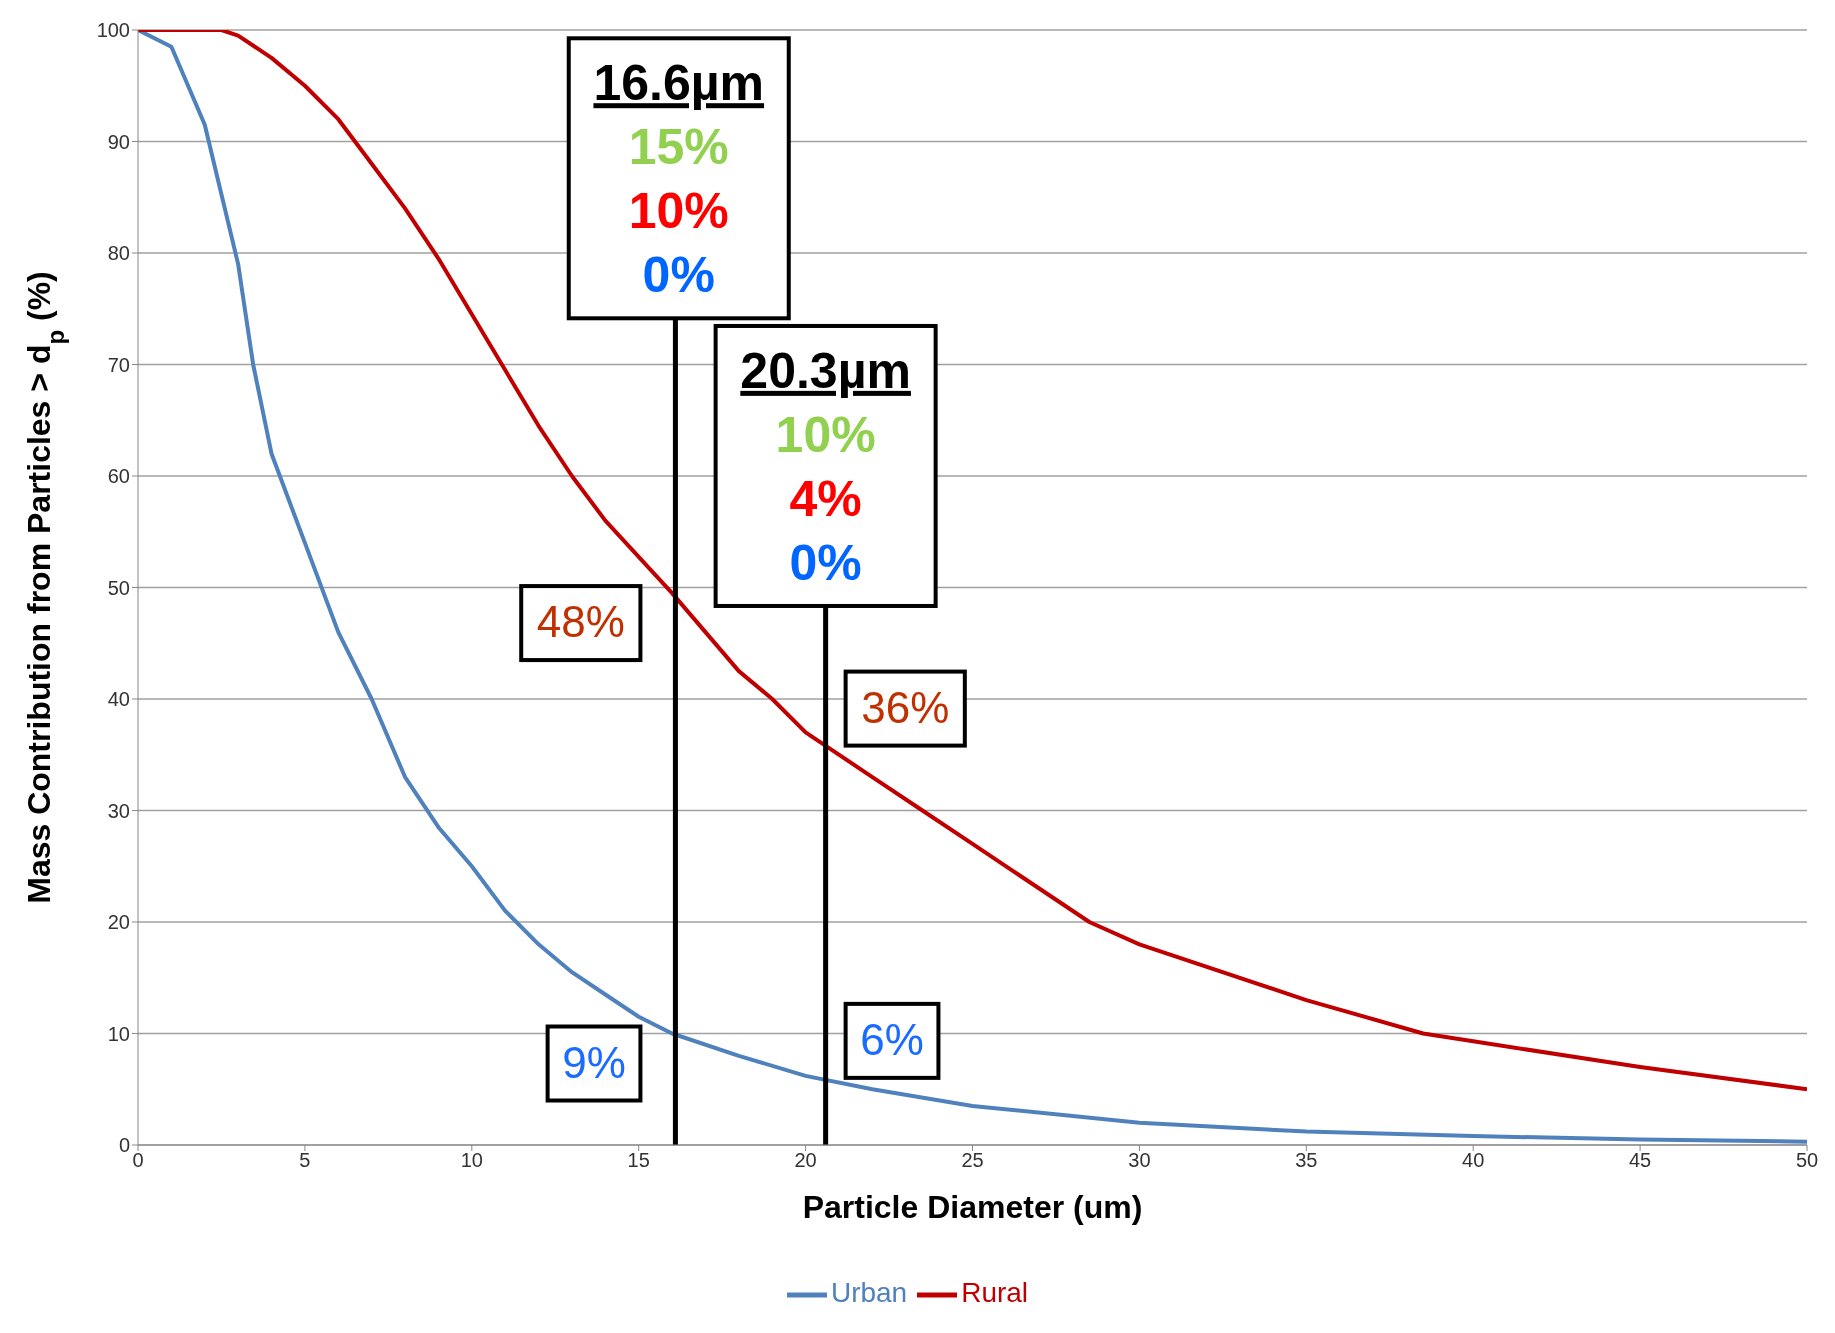 The height and width of the screenshot is (1333, 1835). I want to click on y-tick-label: 80, so click(118, 253).